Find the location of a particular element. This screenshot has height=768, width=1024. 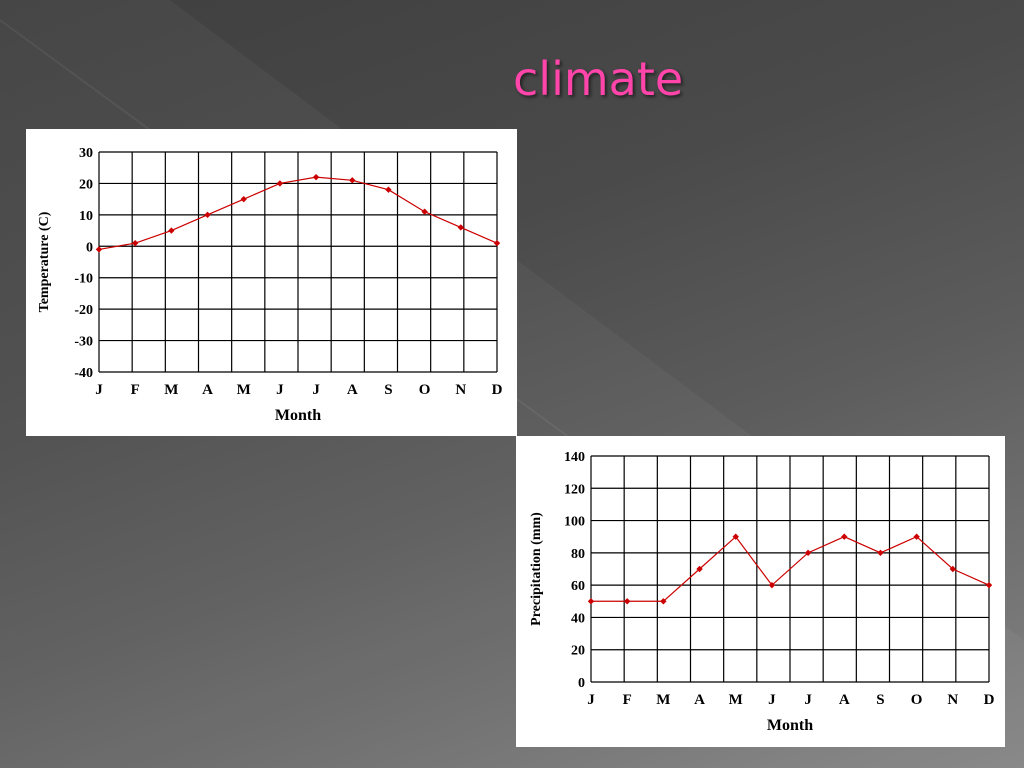

temperature-x-tick-label: F is located at coordinates (135, 390).